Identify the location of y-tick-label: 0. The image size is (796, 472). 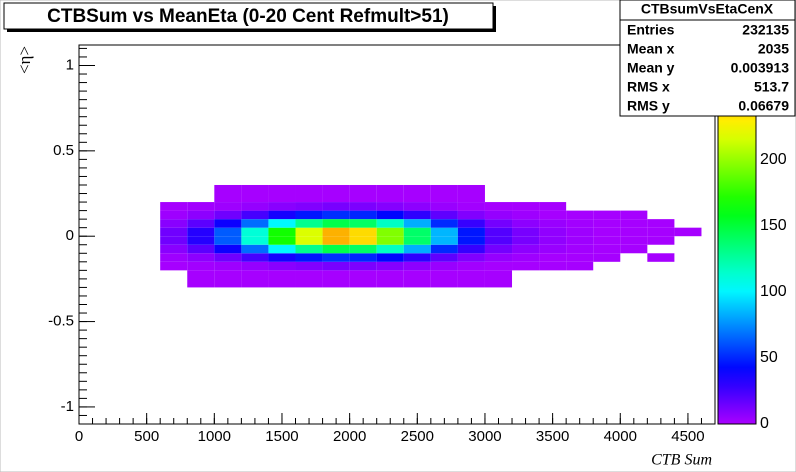
(70, 235).